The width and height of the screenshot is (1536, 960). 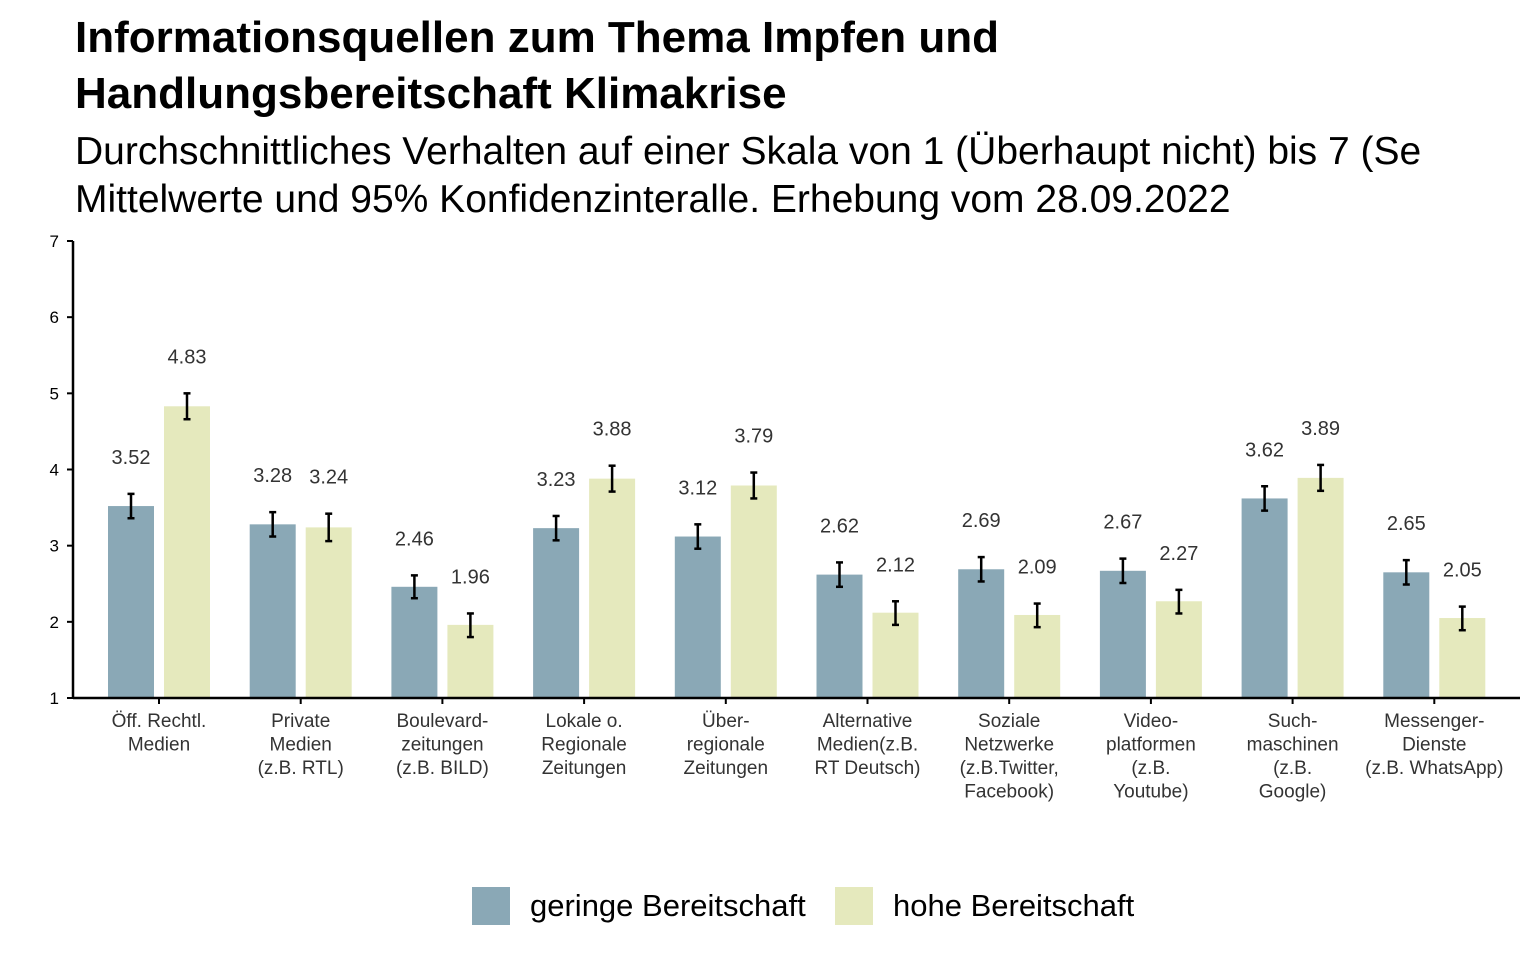 What do you see at coordinates (431, 93) in the screenshot?
I see `chart-title-line-2: Handlungsbereitschaft Klimakrise` at bounding box center [431, 93].